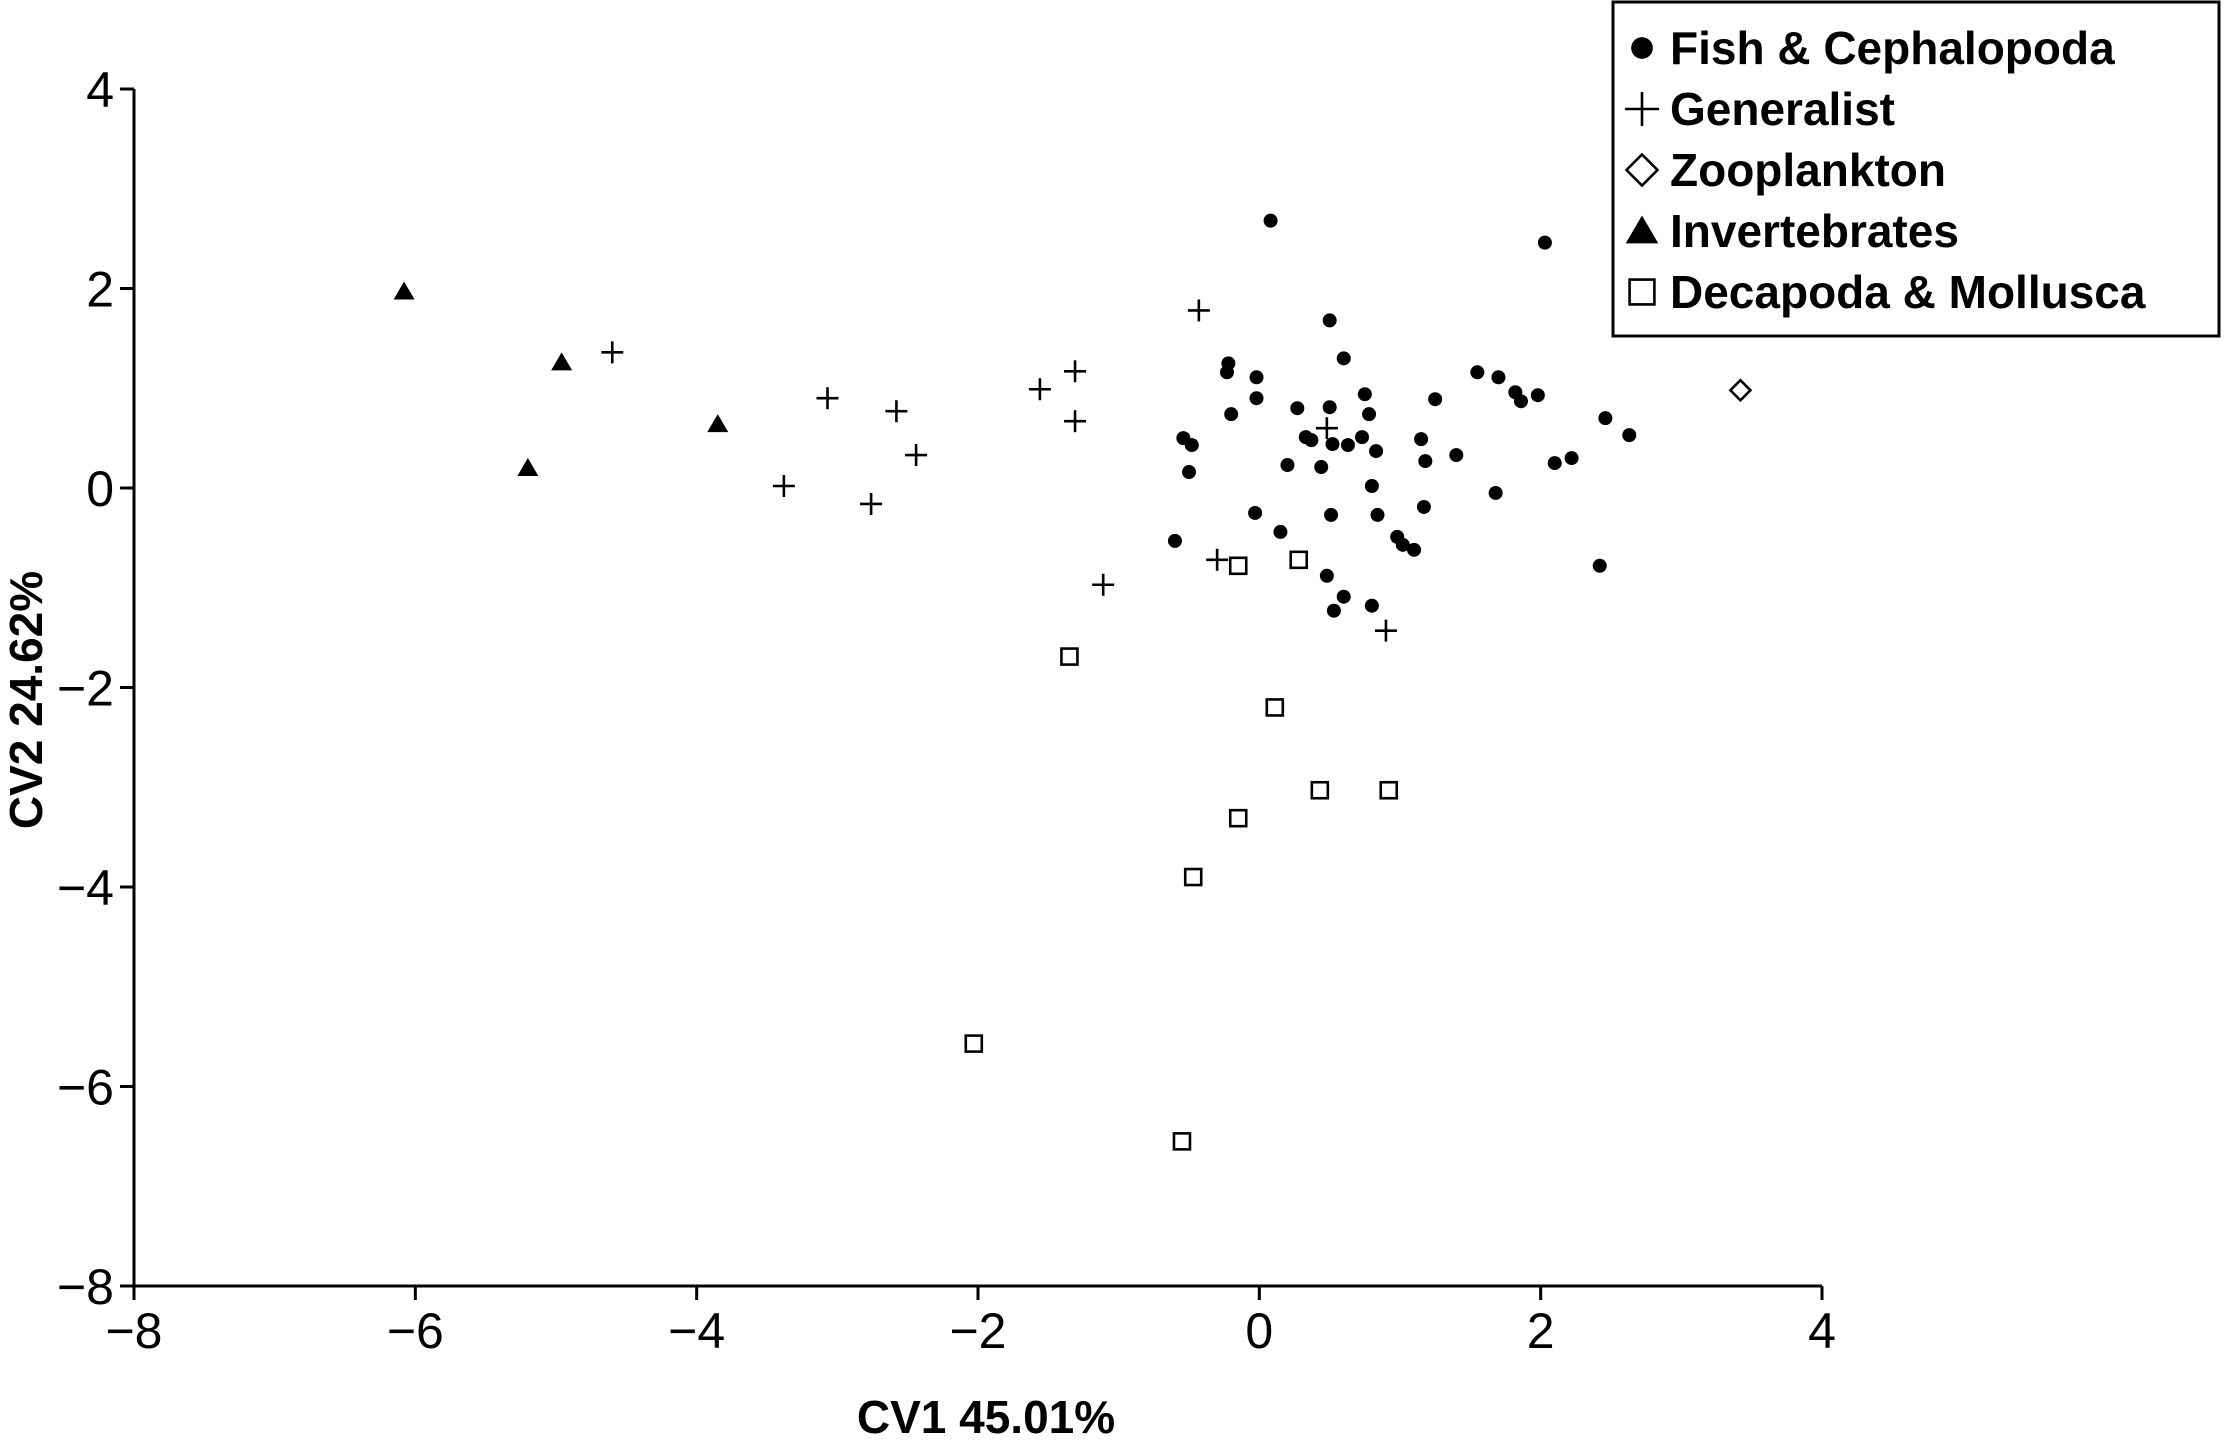 Image resolution: width=2224 pixels, height=1445 pixels. I want to click on x-tick-label: −2, so click(977, 1331).